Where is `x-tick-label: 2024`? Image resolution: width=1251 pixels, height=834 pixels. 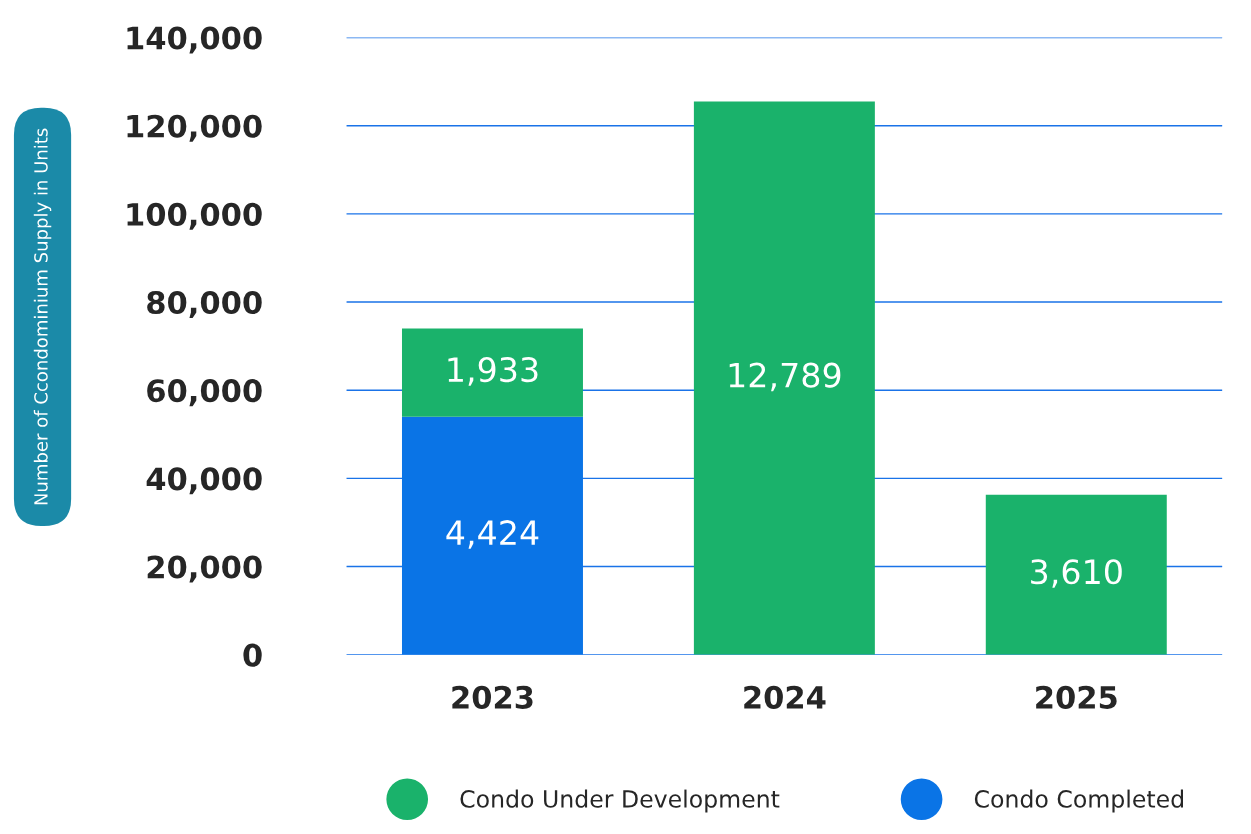
x-tick-label: 2024 is located at coordinates (785, 697).